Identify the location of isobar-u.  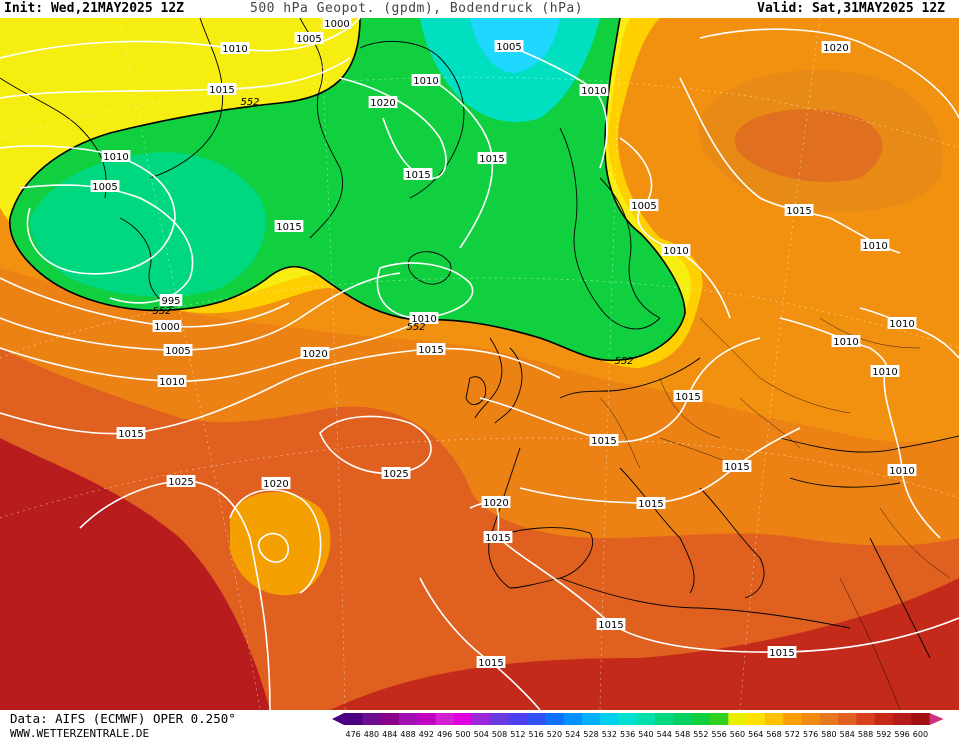
(675, 228).